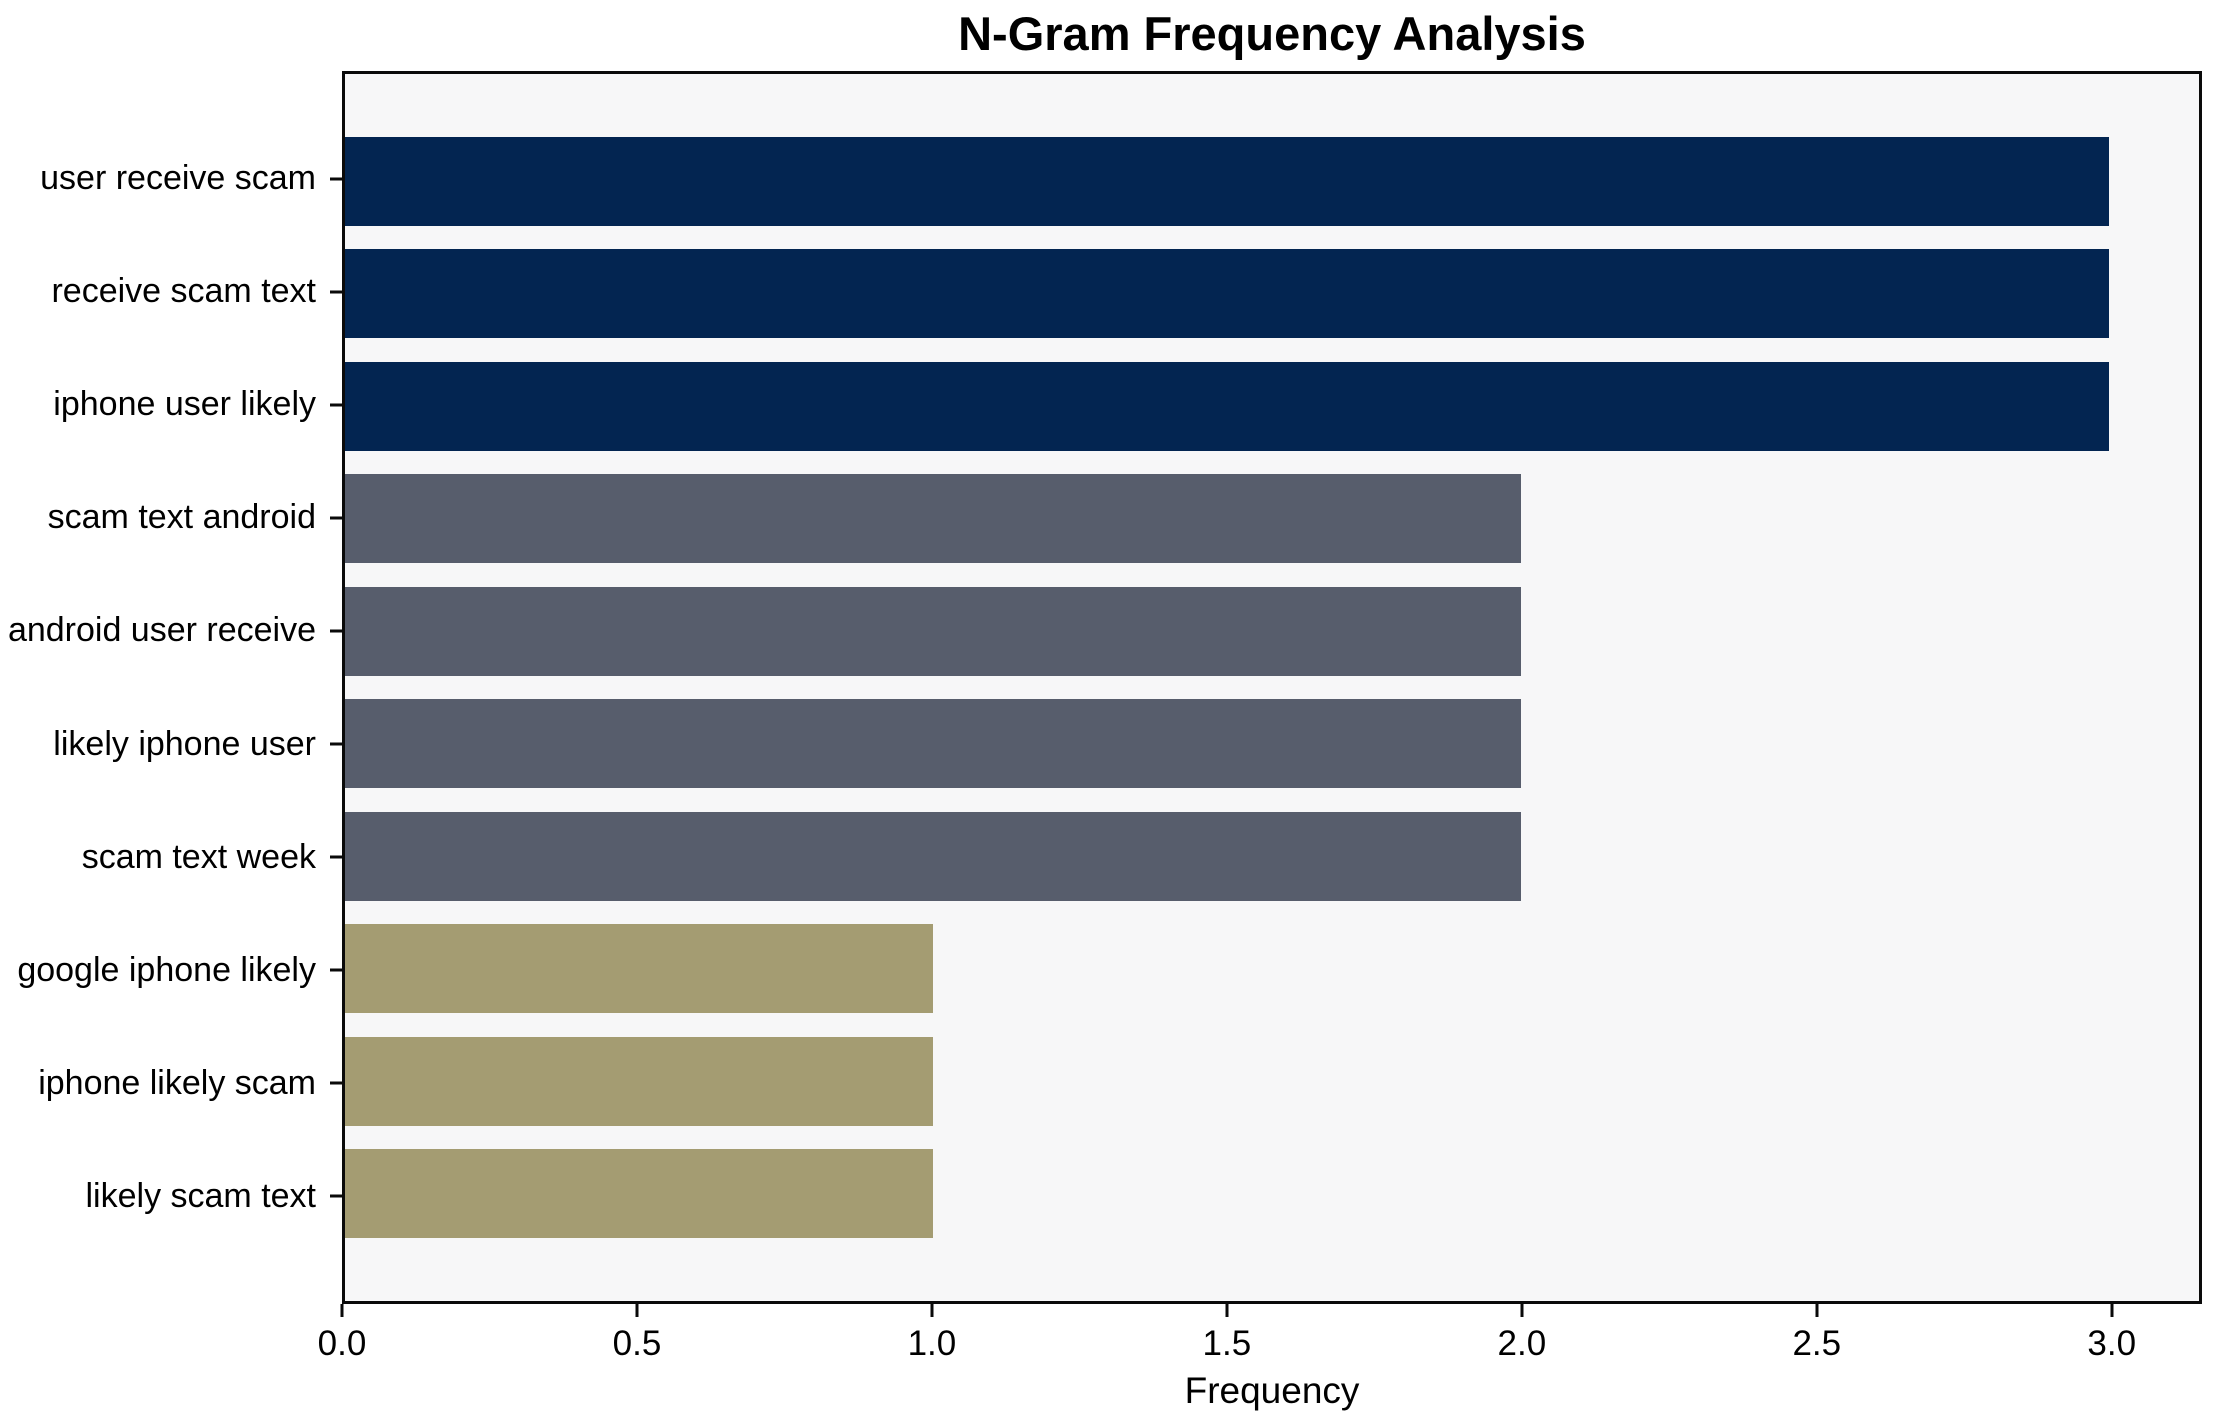 The width and height of the screenshot is (2221, 1414). I want to click on y-label-row: scam text android, so click(171, 517).